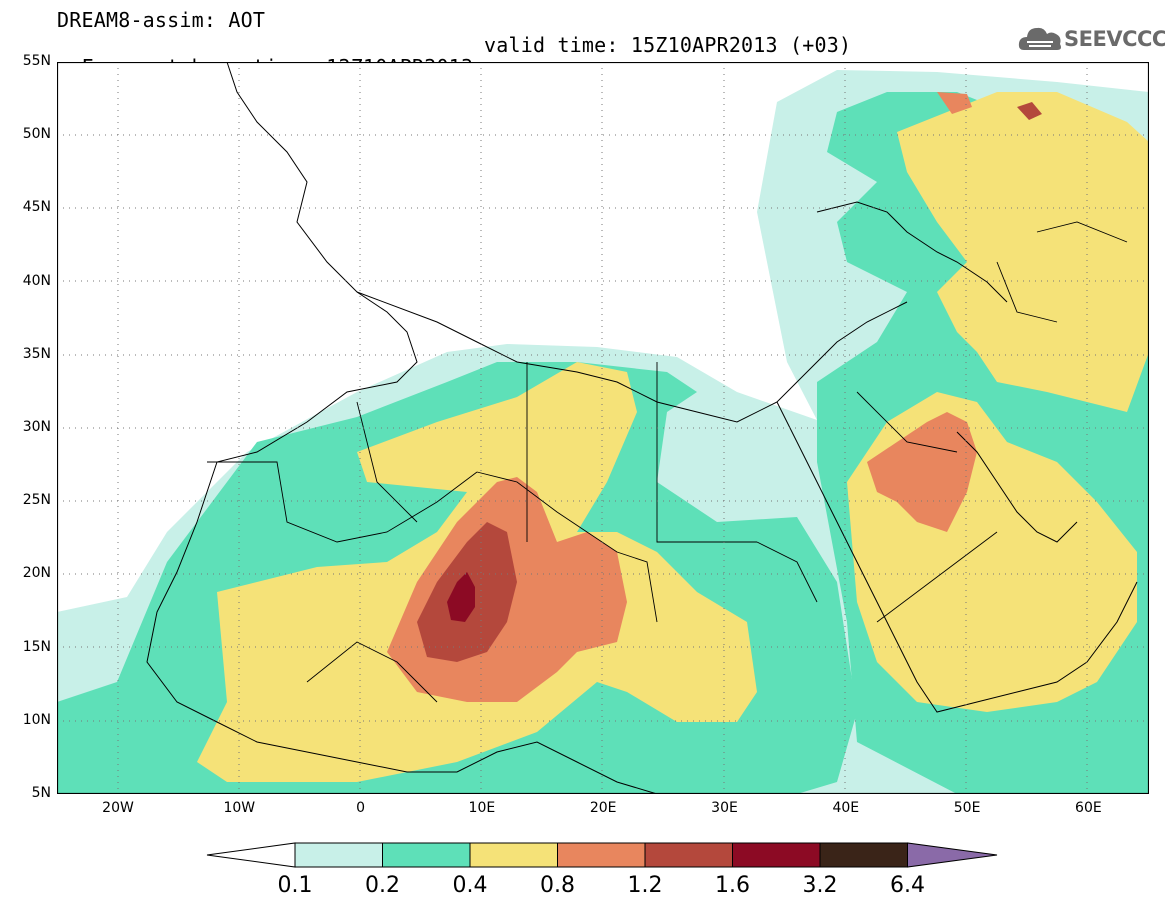  What do you see at coordinates (907, 885) in the screenshot?
I see `colorbar-label: 6.4` at bounding box center [907, 885].